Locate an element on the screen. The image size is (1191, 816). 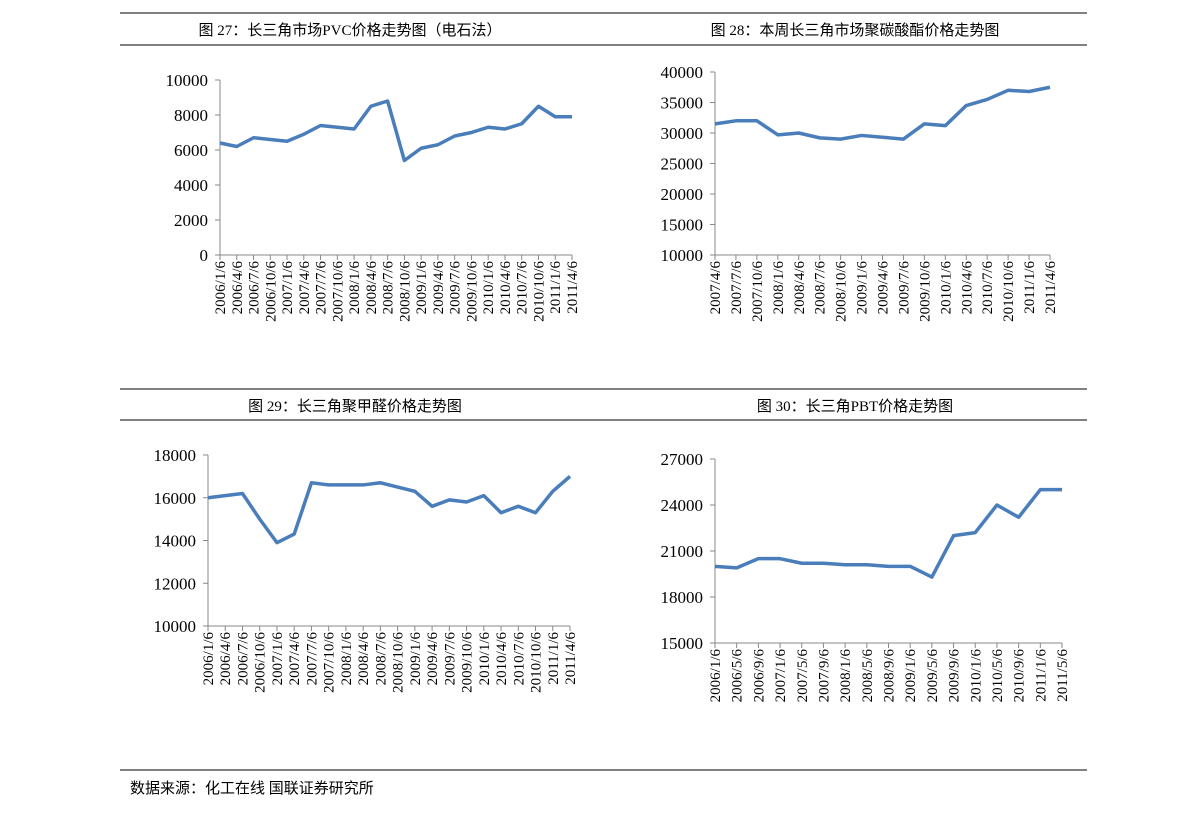
y-tick-label: 12000 is located at coordinates (175, 583).